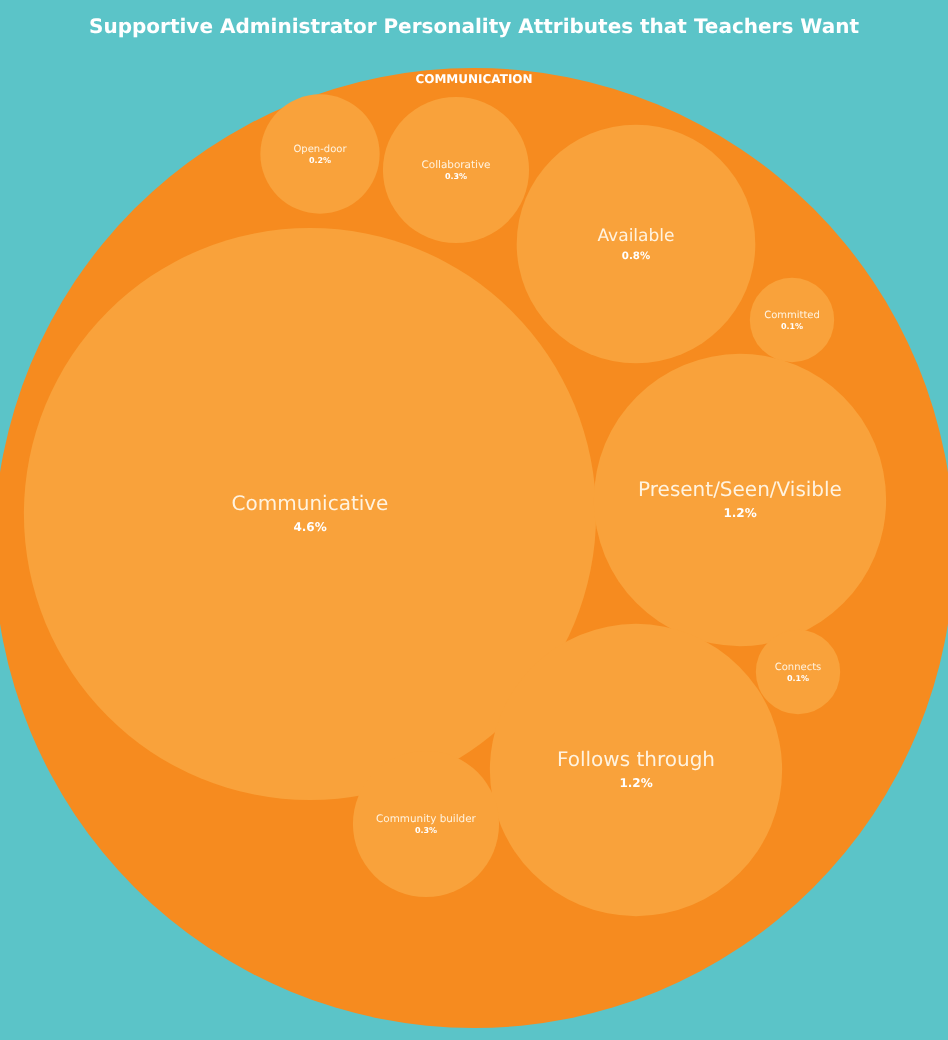 The width and height of the screenshot is (948, 1040). Describe the element at coordinates (636, 761) in the screenshot. I see `category-label: Follows through` at that location.